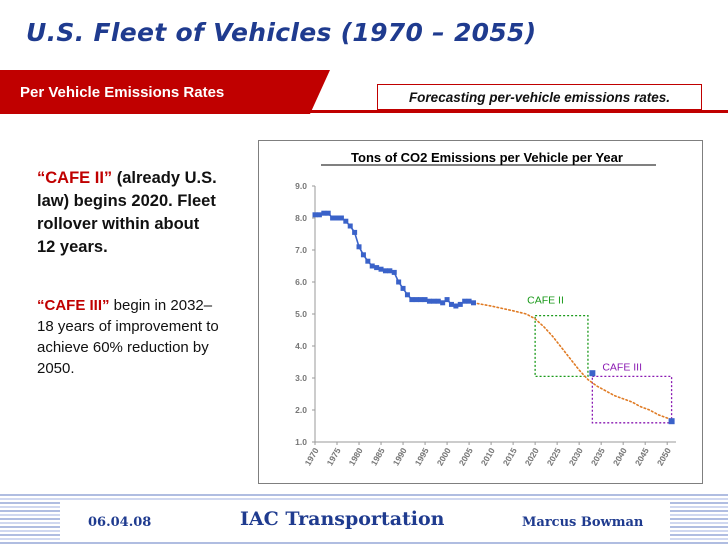 This screenshot has width=728, height=546. Describe the element at coordinates (539, 97) in the screenshot. I see `forecast-note: Forecasting per-vehicle emissions rates.` at that location.